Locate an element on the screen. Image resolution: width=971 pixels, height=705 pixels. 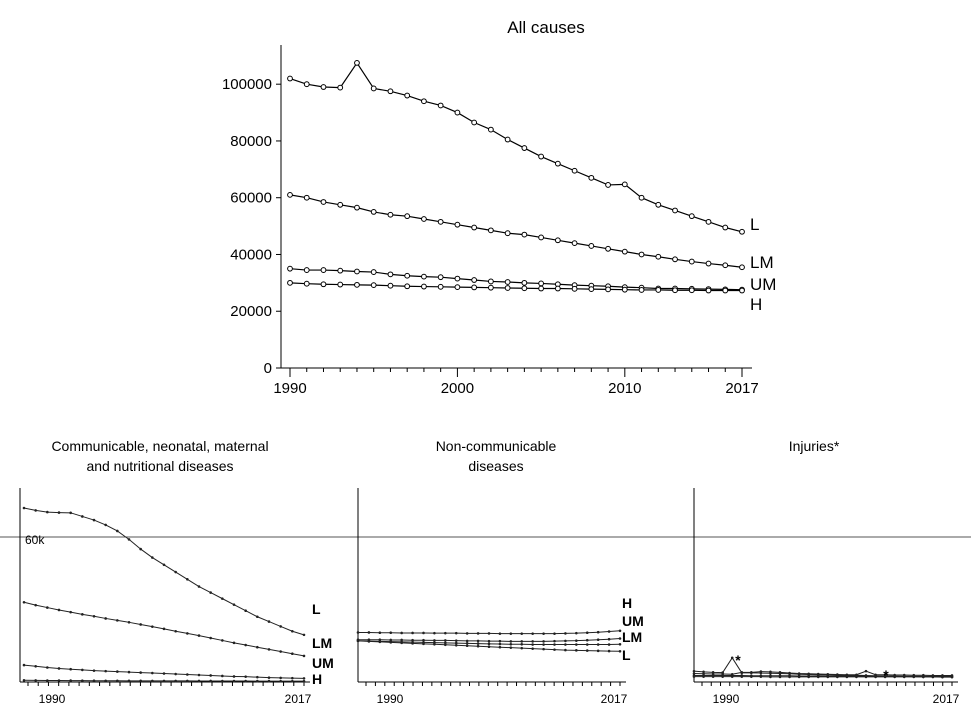
y-tick-label: 60000 is located at coordinates (251, 198).